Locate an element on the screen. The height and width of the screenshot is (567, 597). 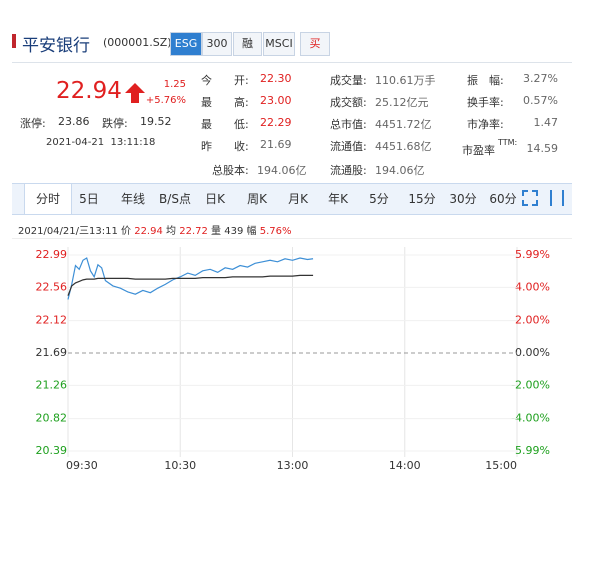
quote-time: 2021-04-21 13:11:18 is located at coordinates (101, 142).